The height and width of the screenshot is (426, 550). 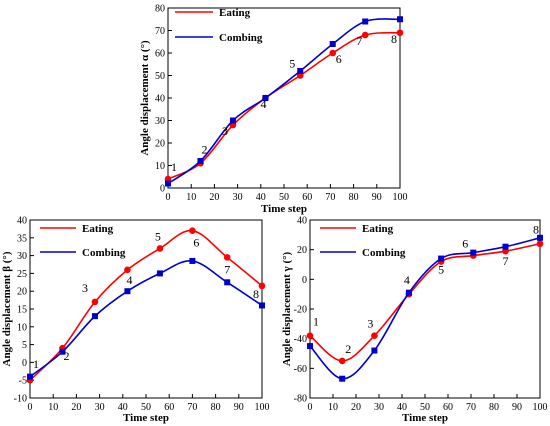 I want to click on y-axis-title: Angle displacement β (°), so click(x=7, y=308).